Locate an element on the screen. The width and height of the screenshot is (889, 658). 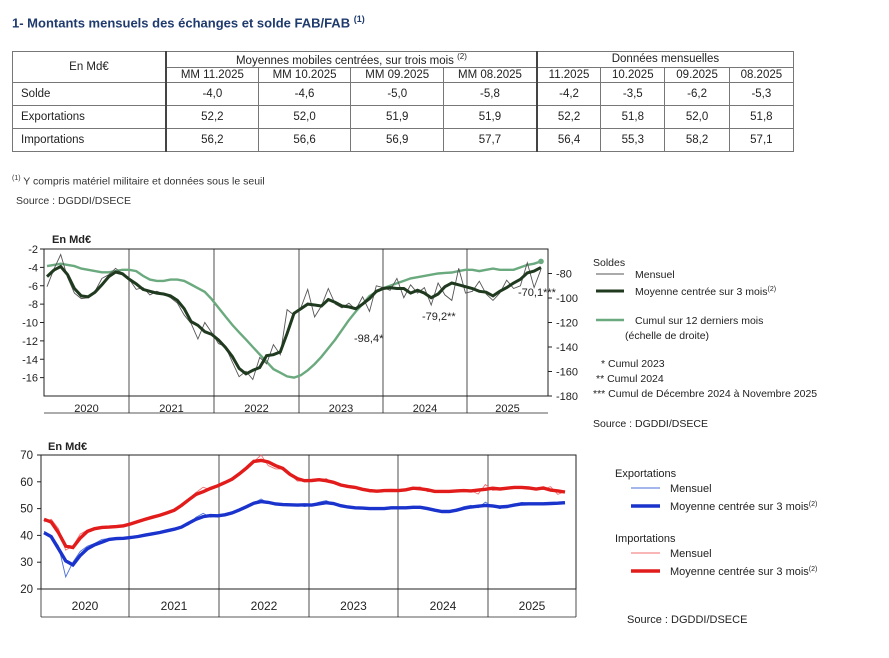
table-cell: 51,9 is located at coordinates (397, 116).